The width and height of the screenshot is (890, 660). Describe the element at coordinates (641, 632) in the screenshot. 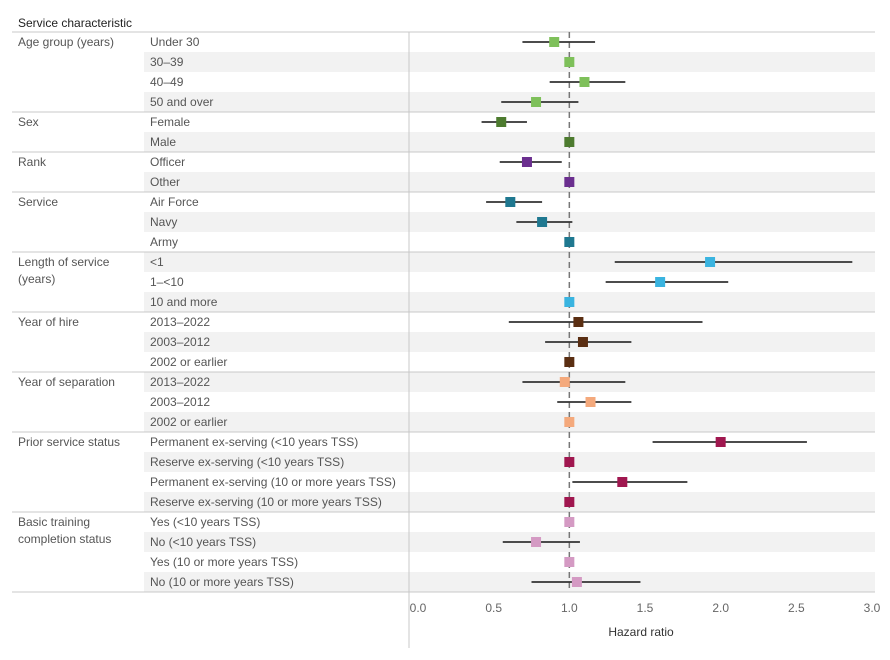

I see `x-axis-title: Hazard ratio` at that location.